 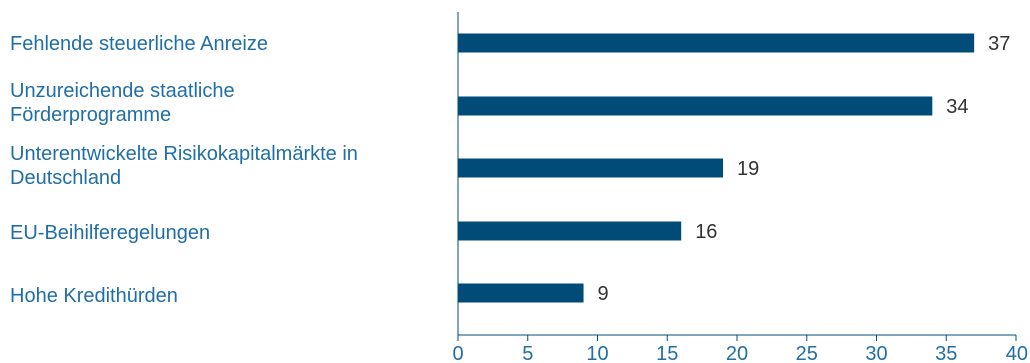 I want to click on x-tick-label: 20, so click(x=737, y=353).